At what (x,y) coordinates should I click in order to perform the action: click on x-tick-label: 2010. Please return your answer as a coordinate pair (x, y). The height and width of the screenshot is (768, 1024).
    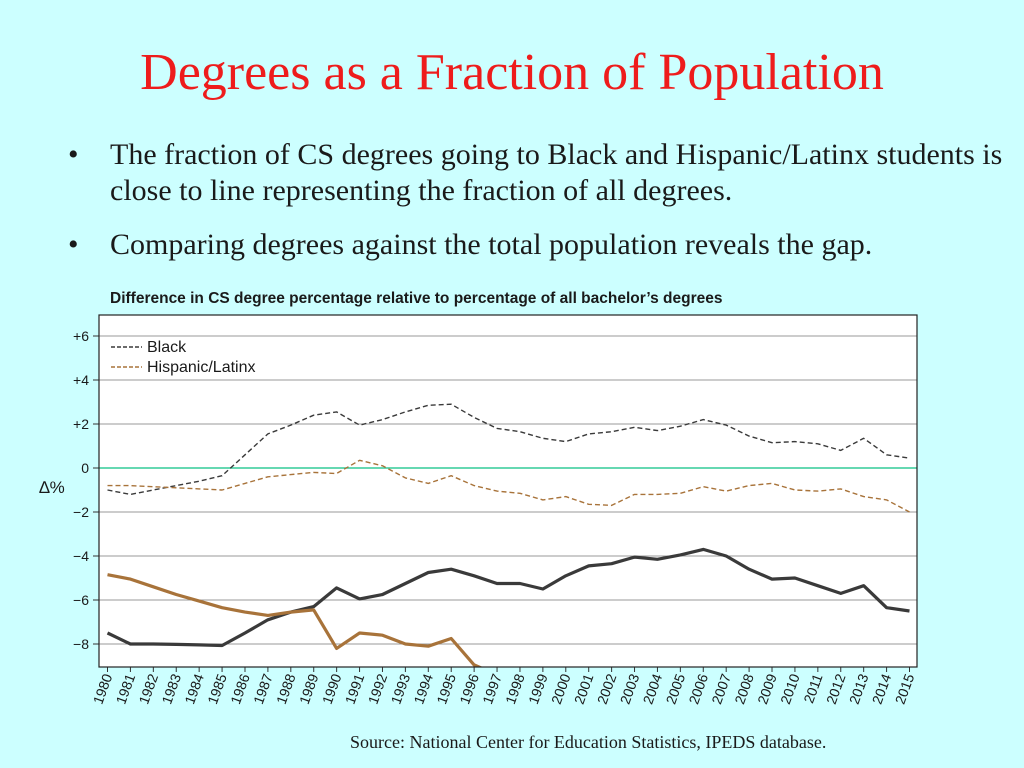
    Looking at the image, I should click on (790, 688).